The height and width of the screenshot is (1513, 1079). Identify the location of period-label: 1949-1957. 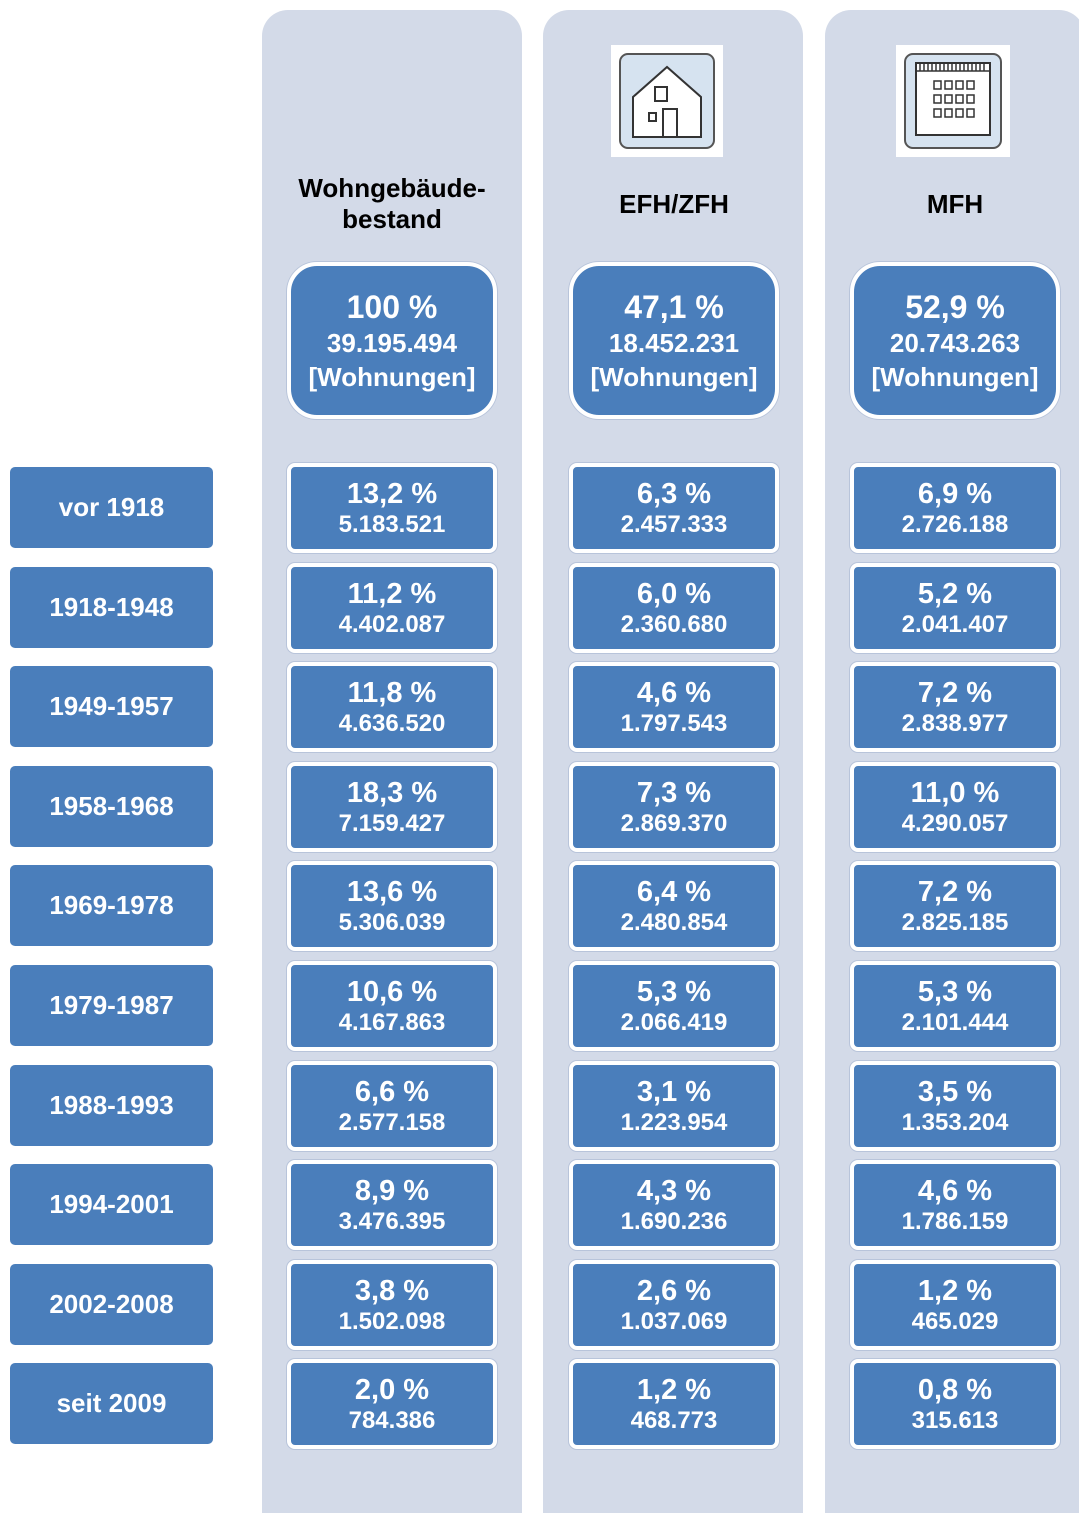
(111, 707).